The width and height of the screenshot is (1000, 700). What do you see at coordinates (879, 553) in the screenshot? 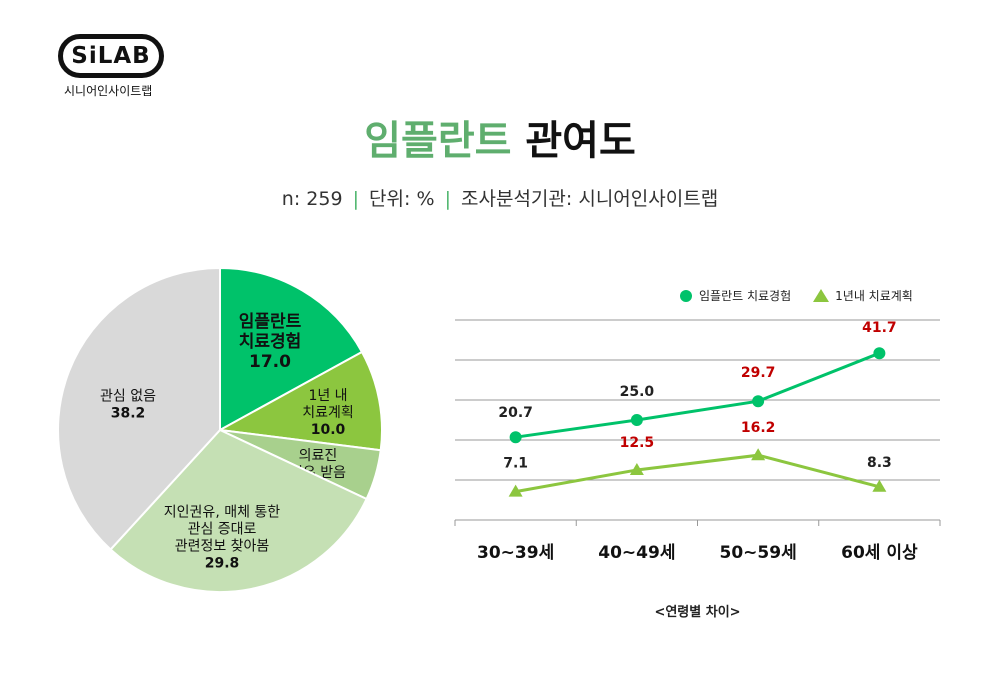
I see `x-tick-label: 60세 이상` at bounding box center [879, 553].